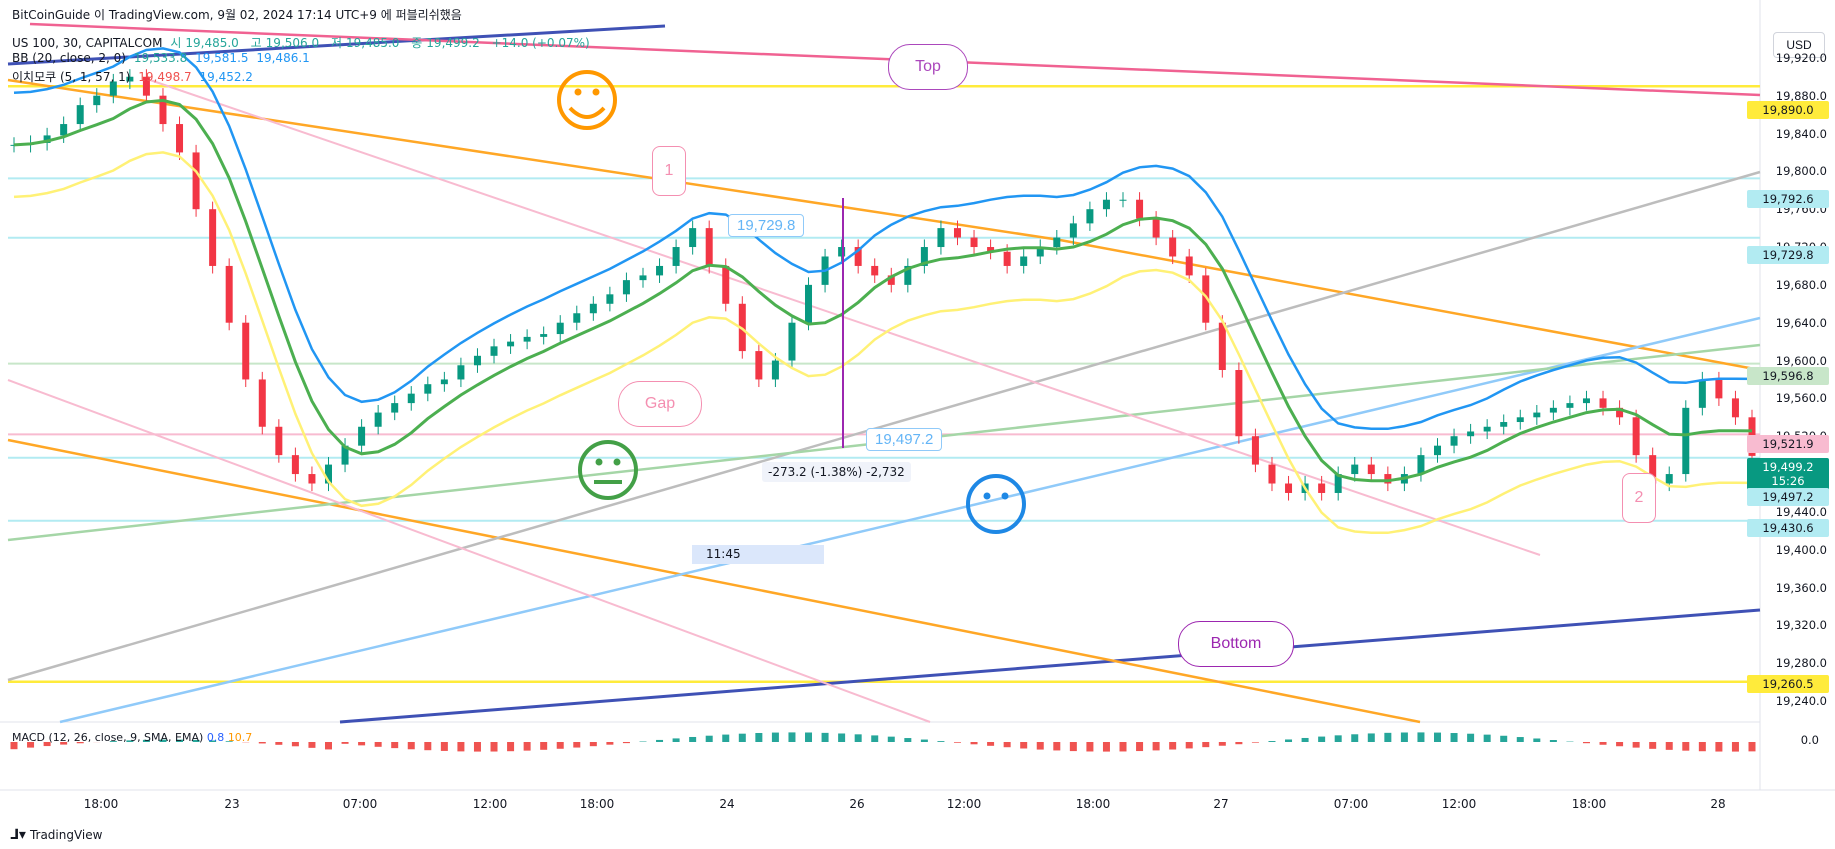 This screenshot has height=849, width=1835. I want to click on x-tick-label: 28, so click(1718, 804).